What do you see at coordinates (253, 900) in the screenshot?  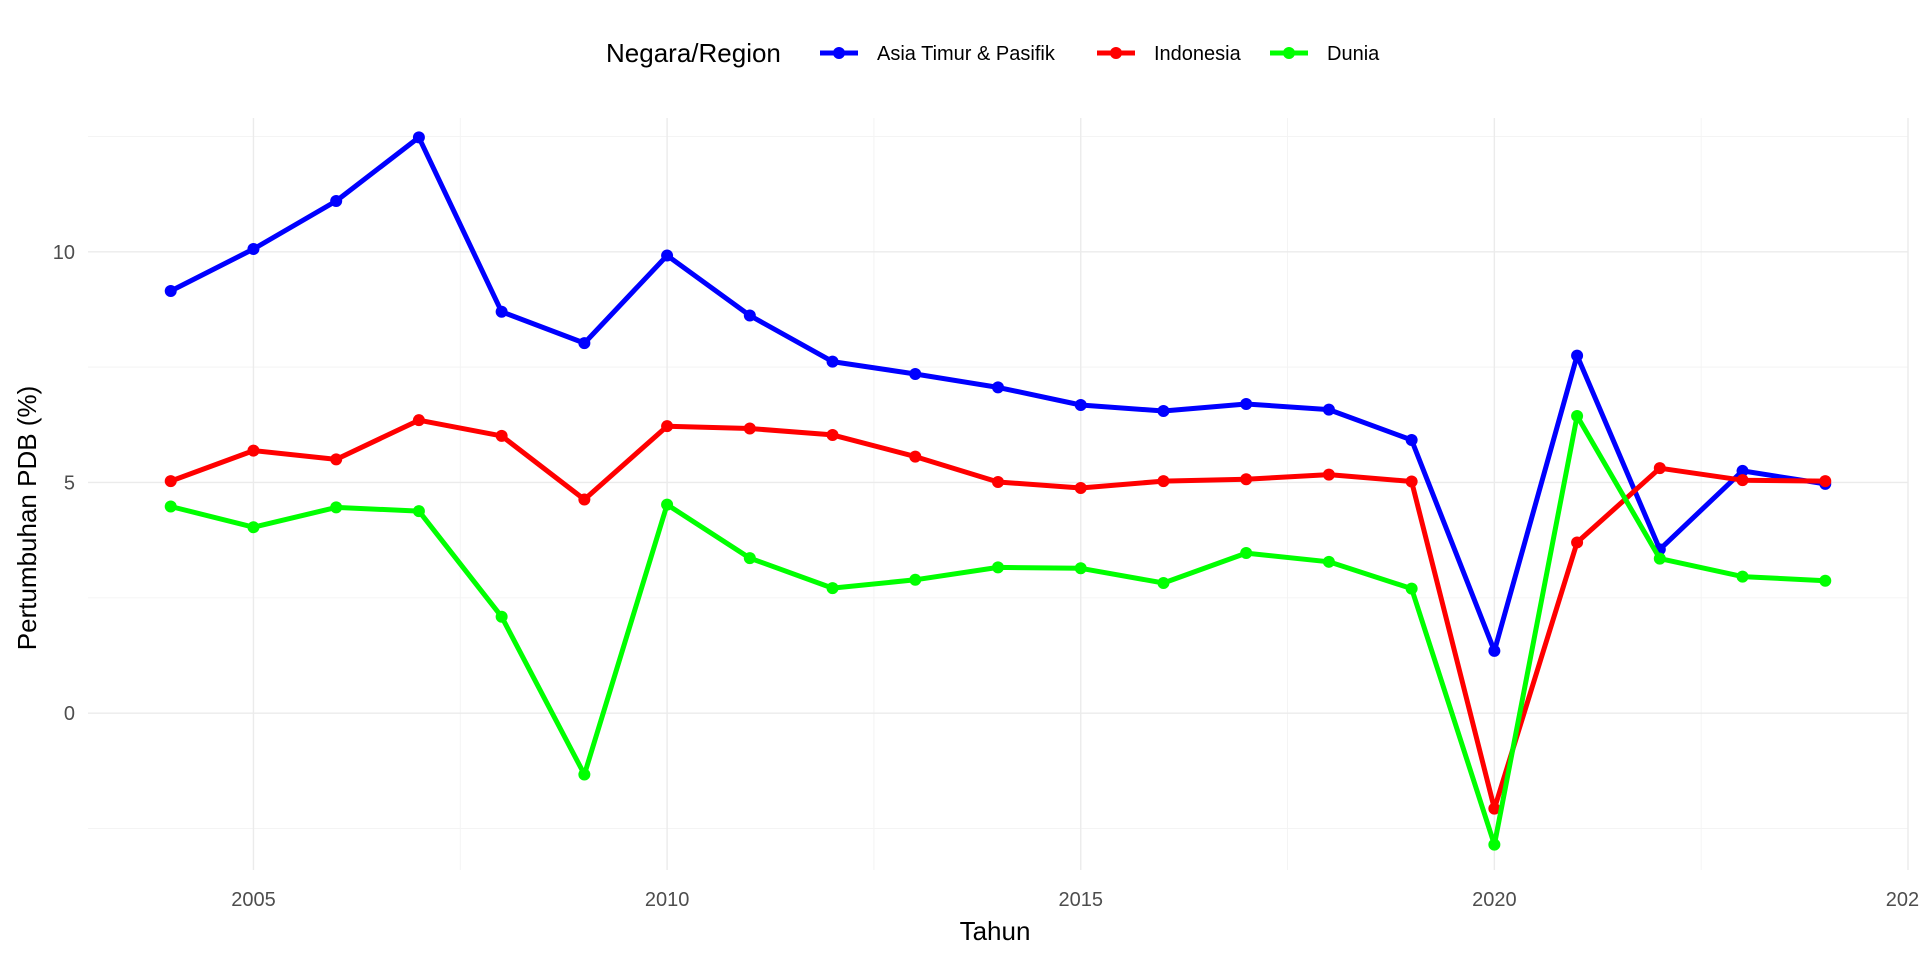 I see `x-tick-label: 2005` at bounding box center [253, 900].